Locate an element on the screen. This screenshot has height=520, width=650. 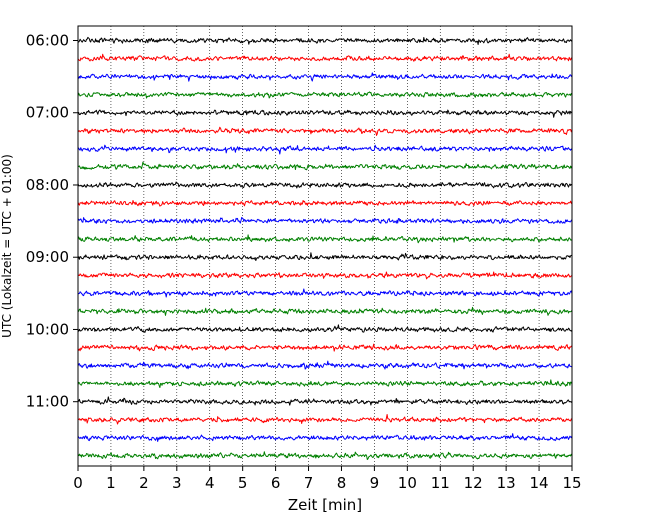
x-tick-label: 0 is located at coordinates (78, 483).